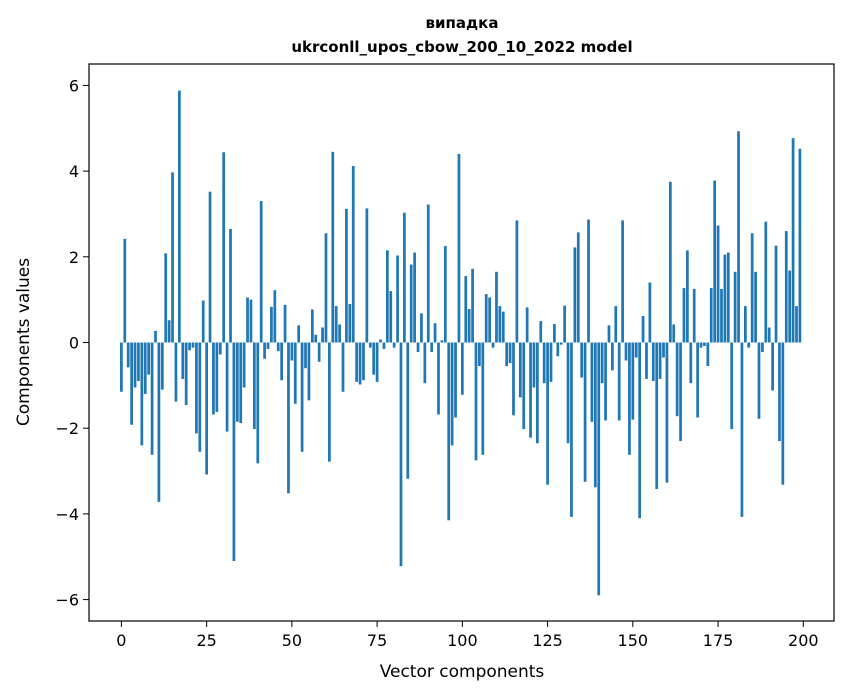 This screenshot has width=847, height=696. What do you see at coordinates (461, 47) in the screenshot?
I see `chart-subtitle: ukrconll_upos_cbow_200_10_2022 model` at bounding box center [461, 47].